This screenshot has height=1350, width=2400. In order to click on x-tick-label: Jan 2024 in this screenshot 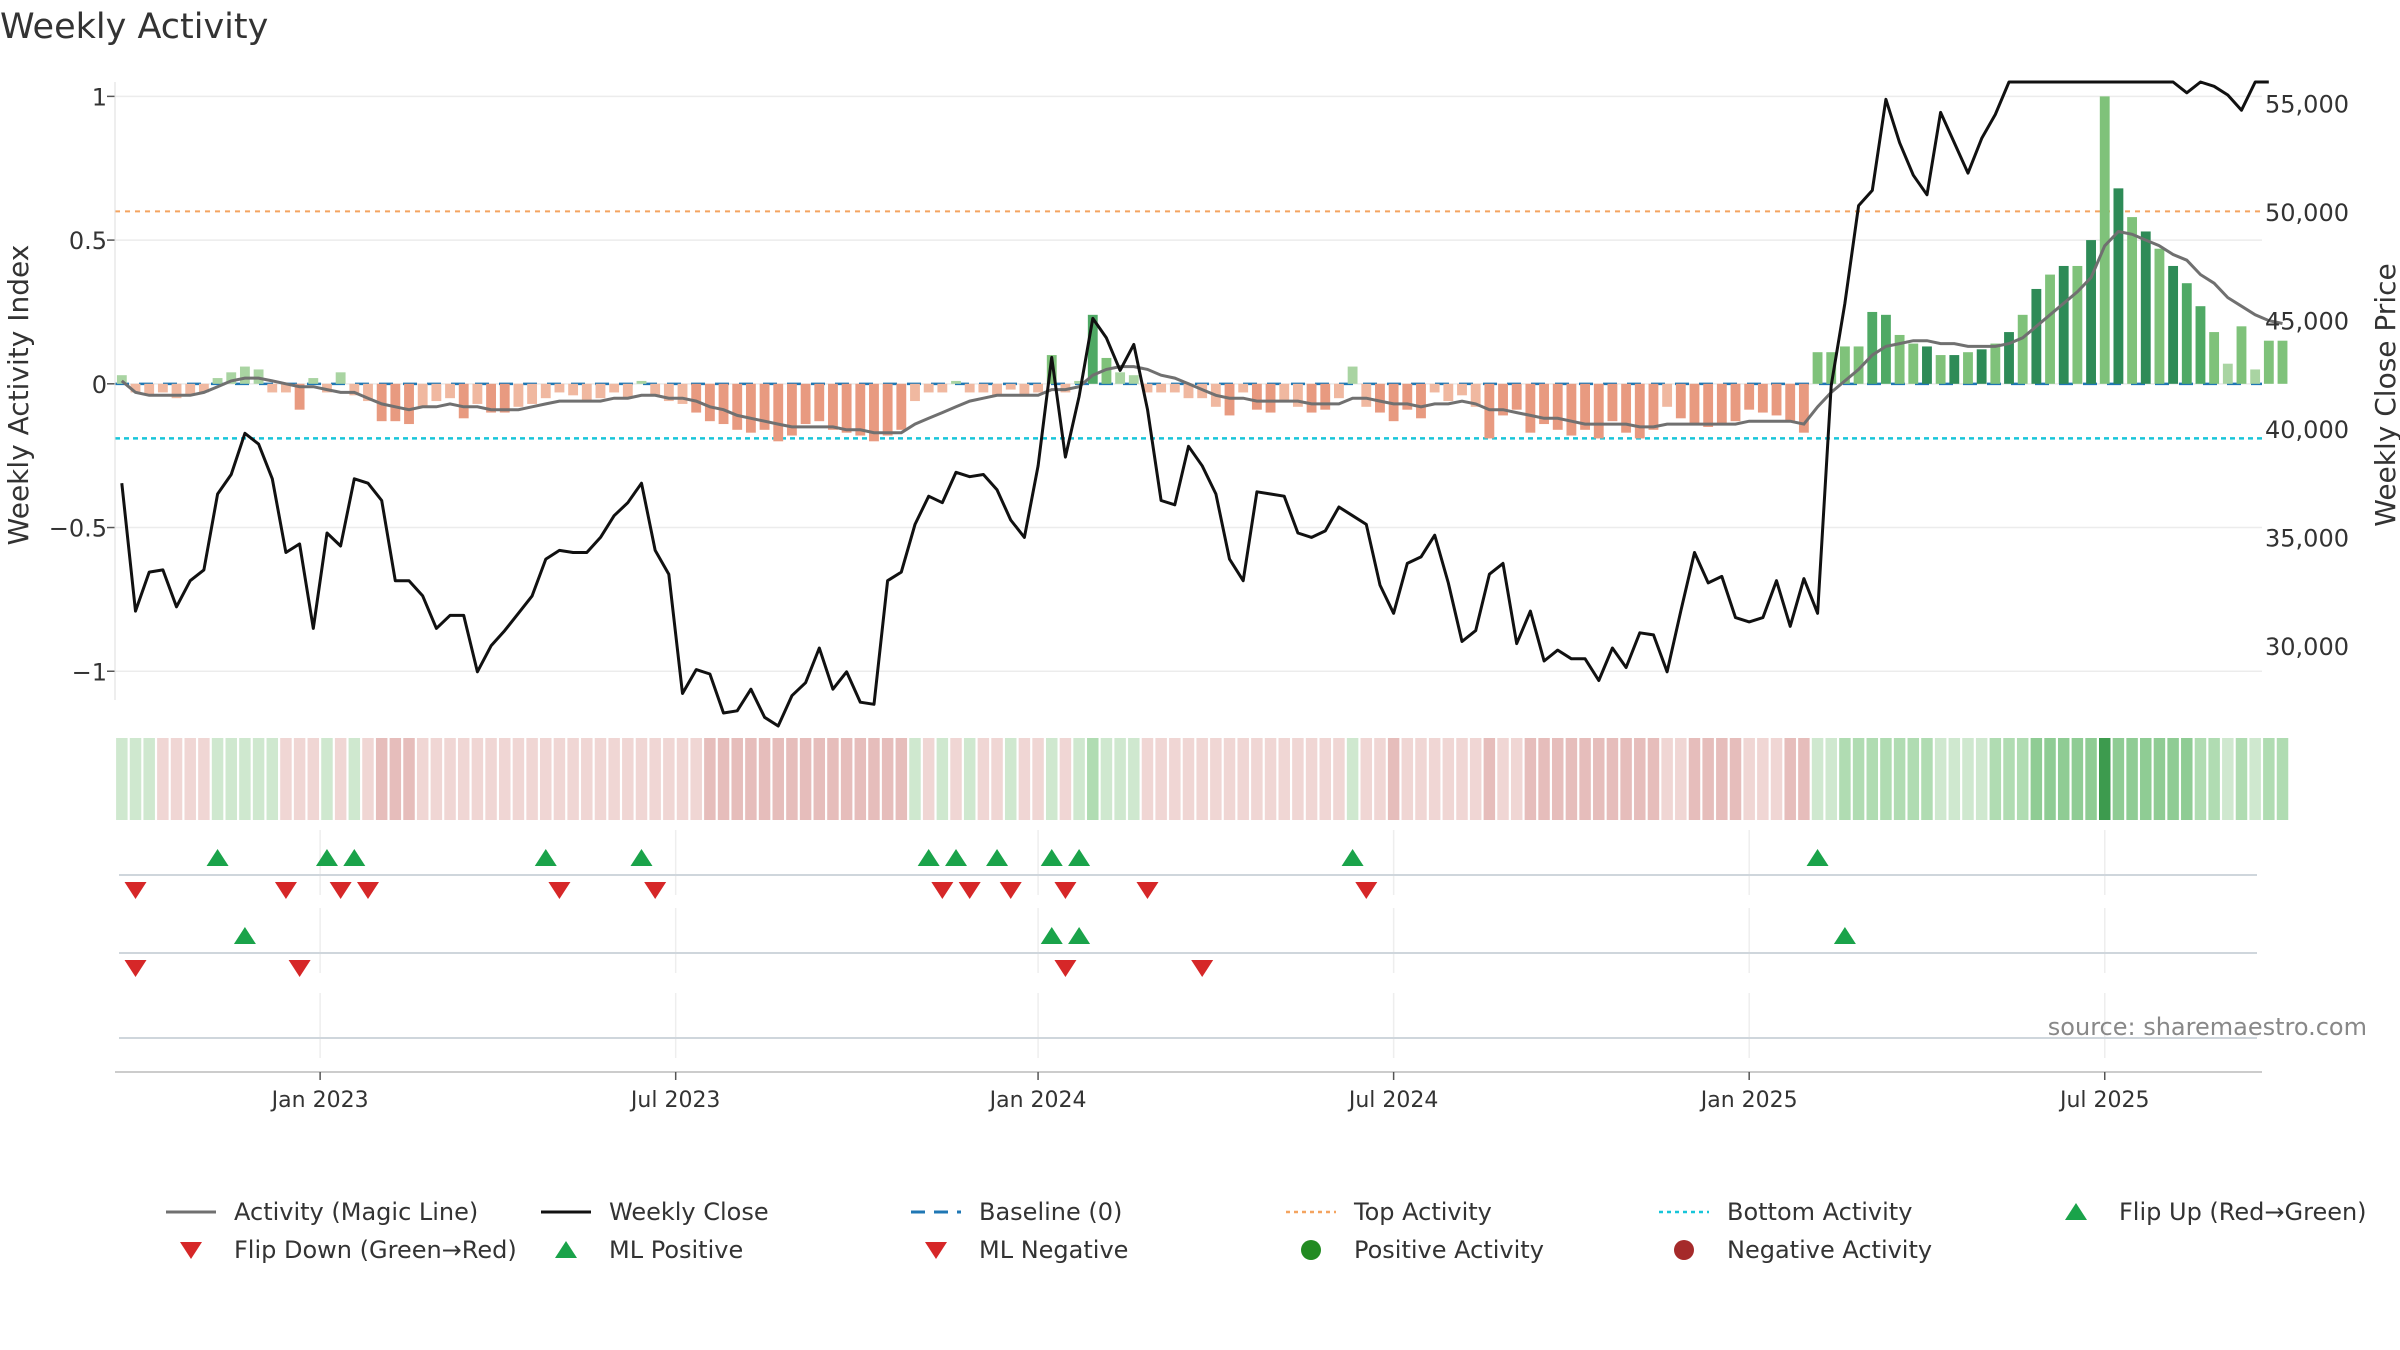, I will do `click(1037, 1100)`.